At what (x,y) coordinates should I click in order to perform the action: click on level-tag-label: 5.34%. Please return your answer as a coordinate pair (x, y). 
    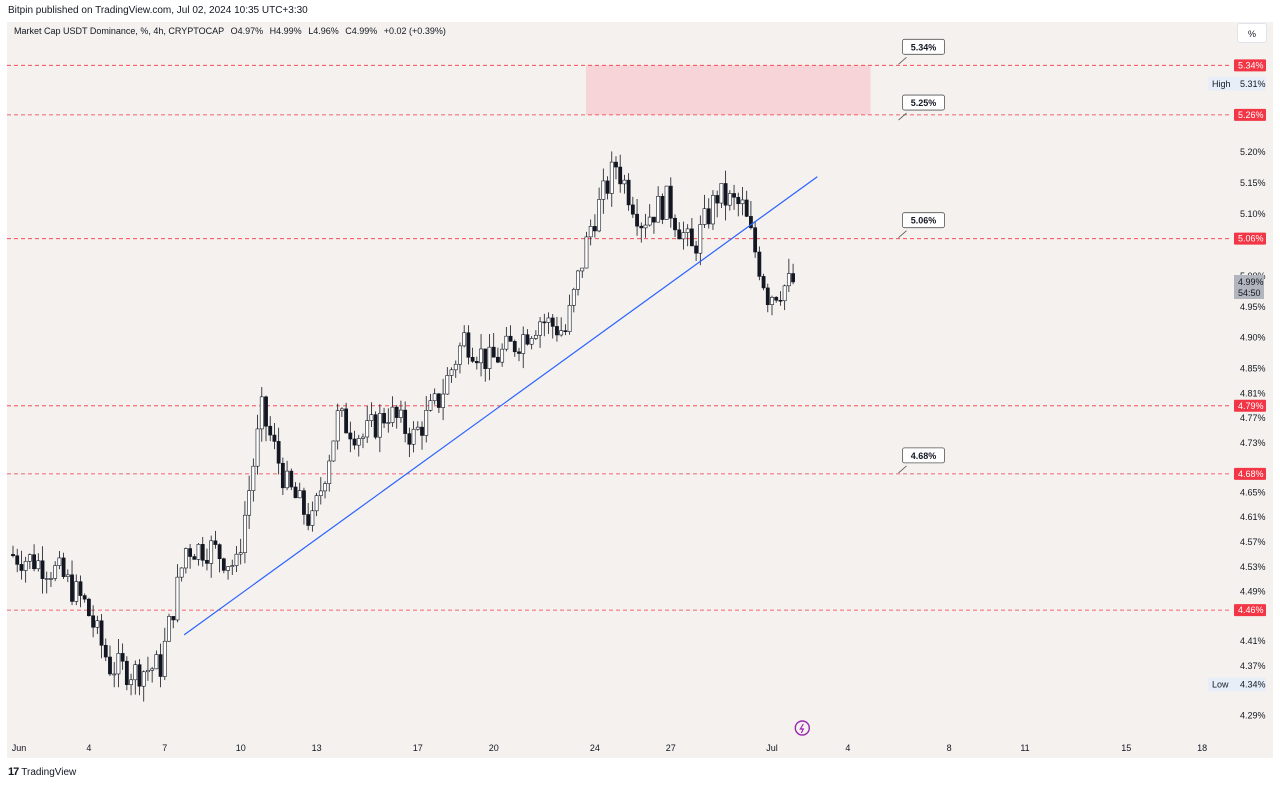
    Looking at the image, I should click on (1251, 65).